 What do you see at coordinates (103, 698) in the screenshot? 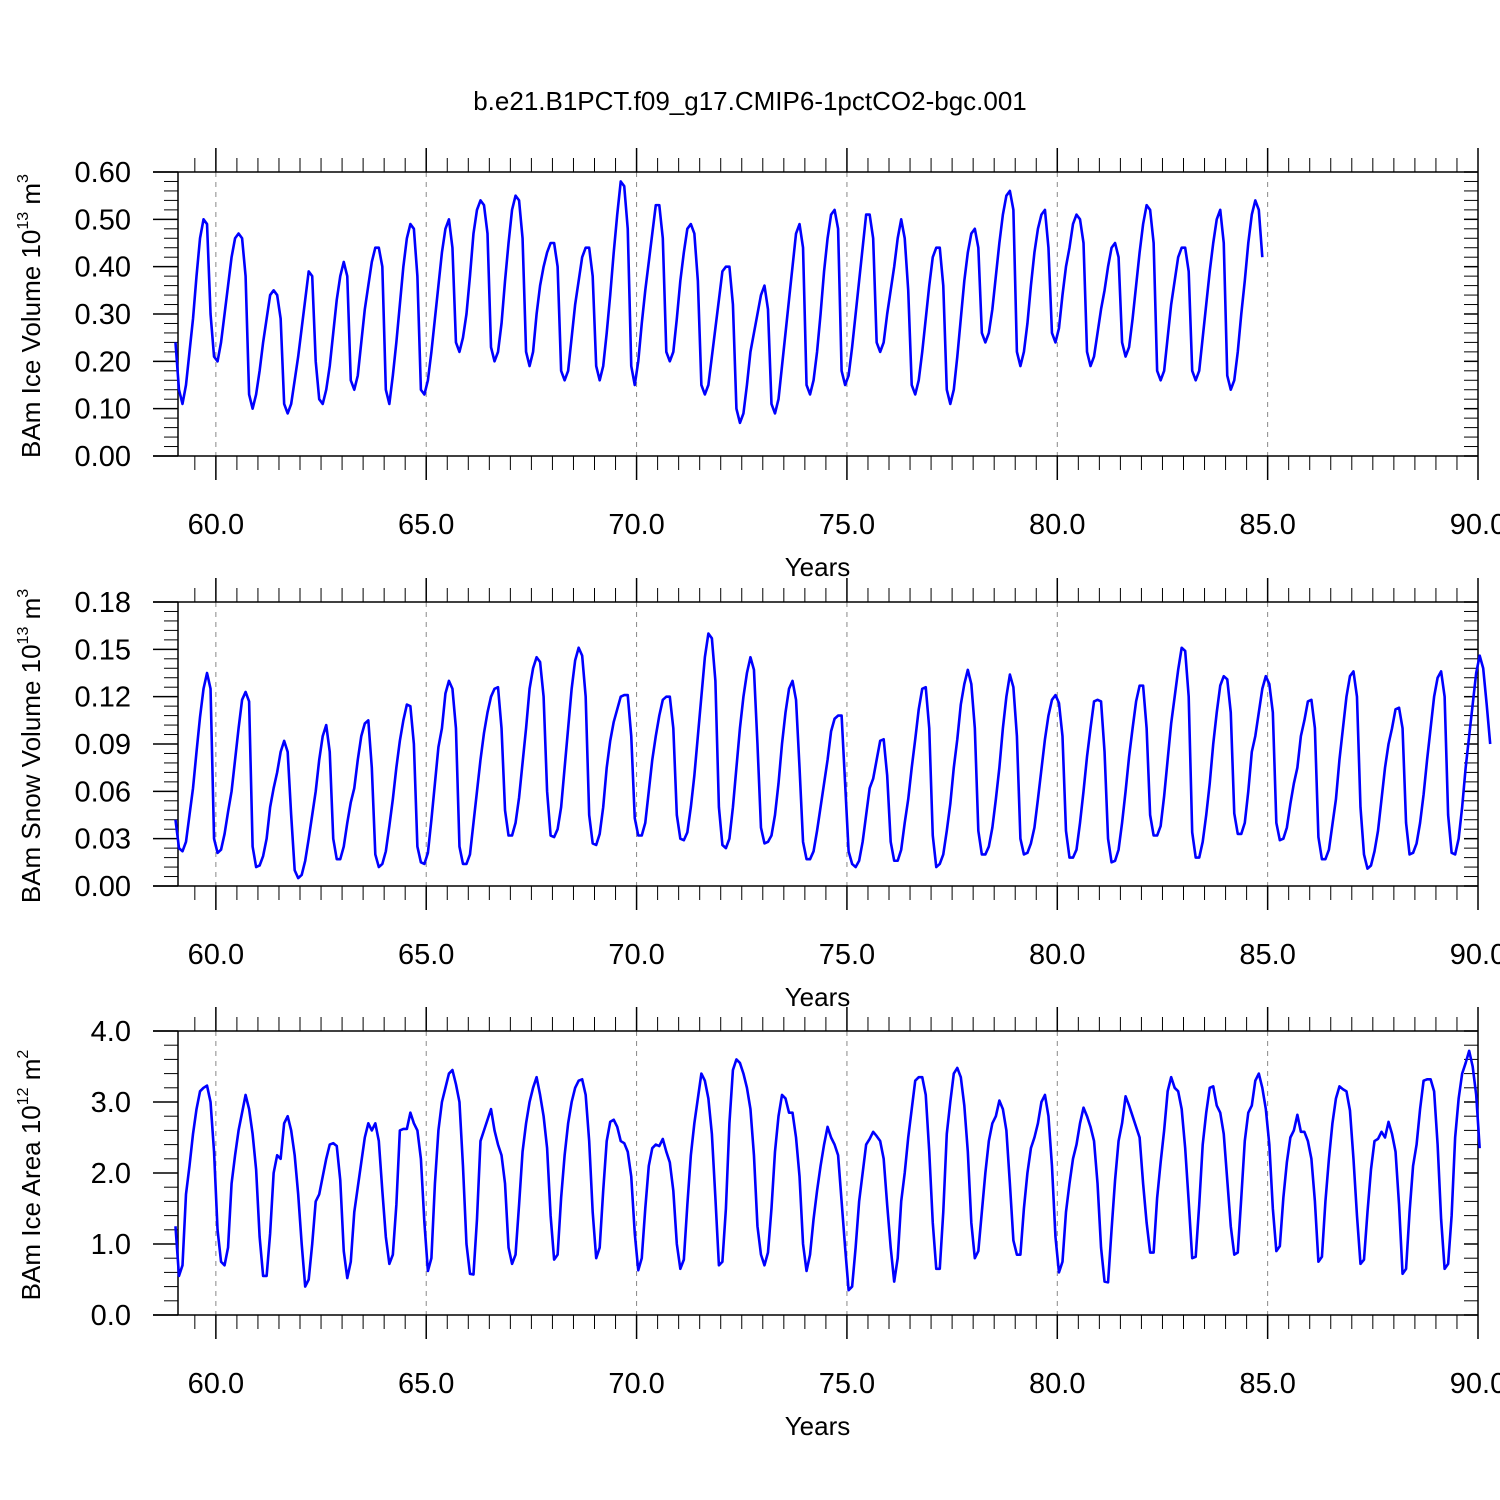
I see `y-tick-label: 0.12` at bounding box center [103, 698].